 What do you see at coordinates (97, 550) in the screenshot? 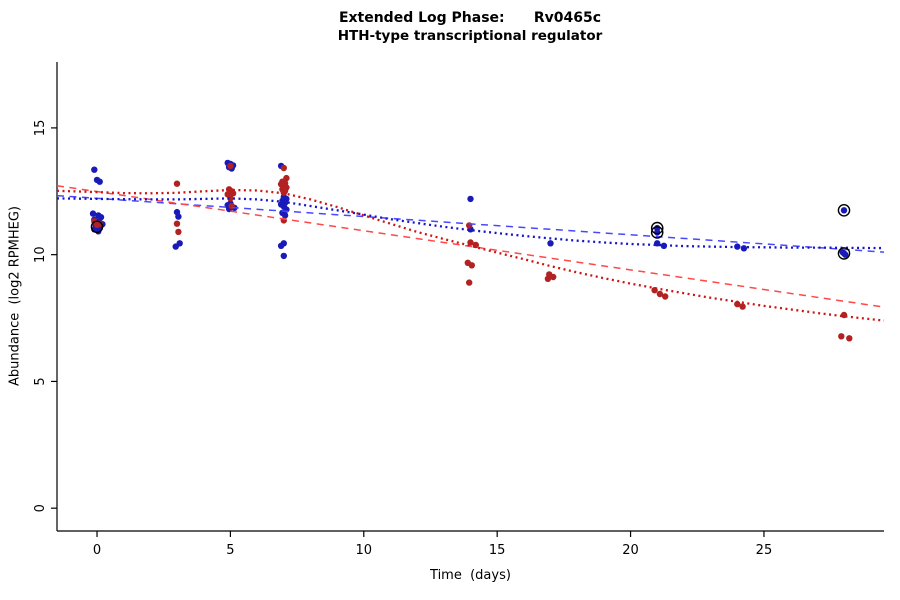
I see `x-tick-label: 0` at bounding box center [97, 550].